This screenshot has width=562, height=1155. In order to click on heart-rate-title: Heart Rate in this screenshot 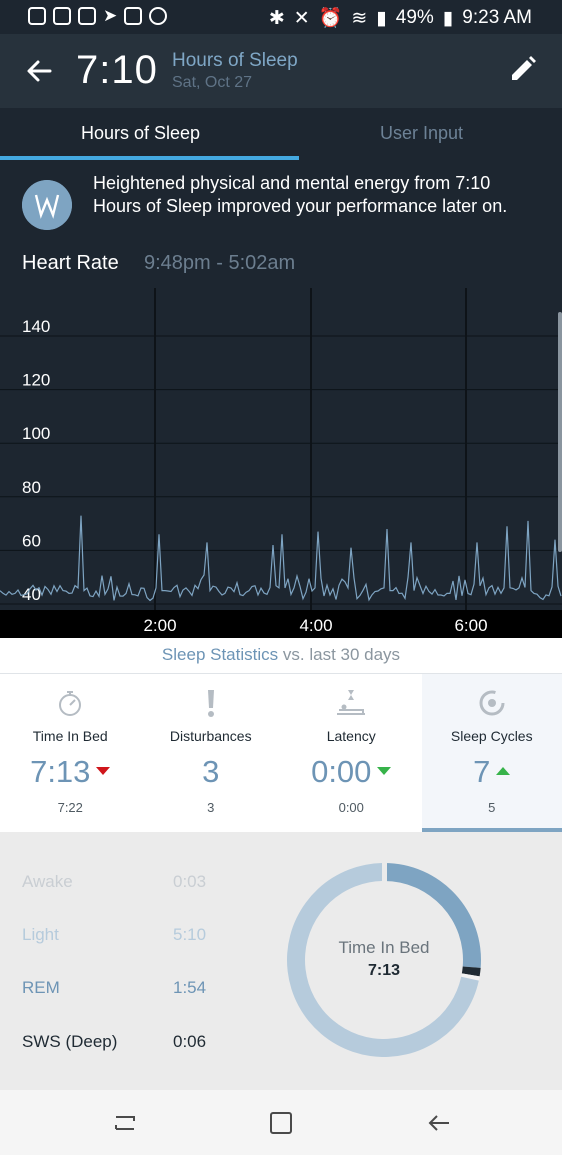, I will do `click(70, 263)`.